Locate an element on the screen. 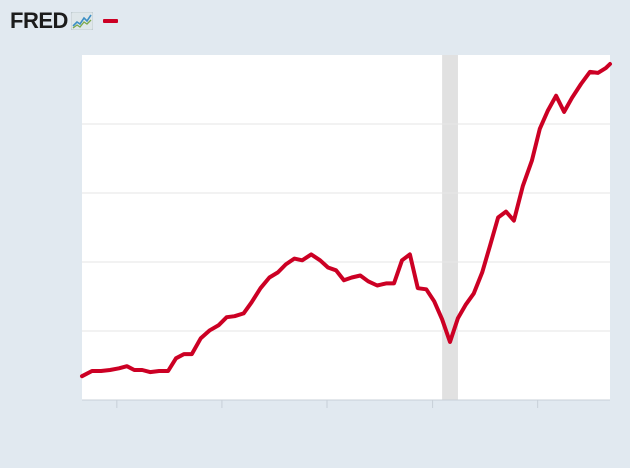 The image size is (630, 468). fred-header: FRED is located at coordinates (64, 21).